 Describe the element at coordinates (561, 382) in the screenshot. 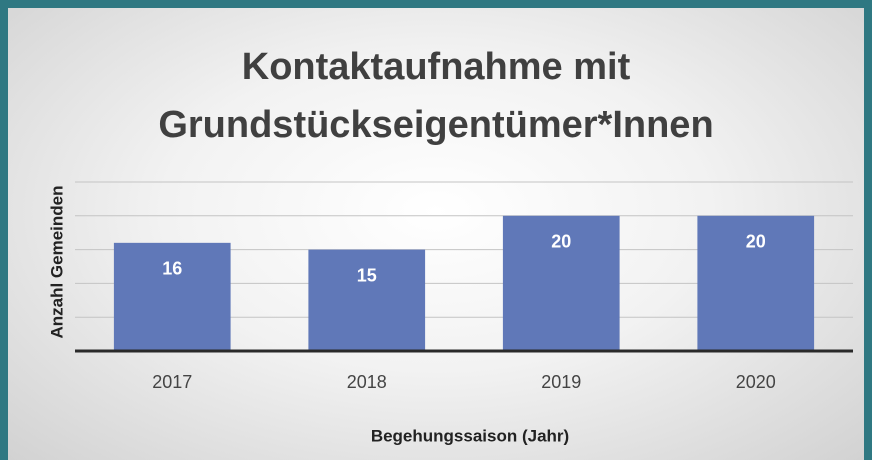

I see `x-tick-label: 2019` at that location.